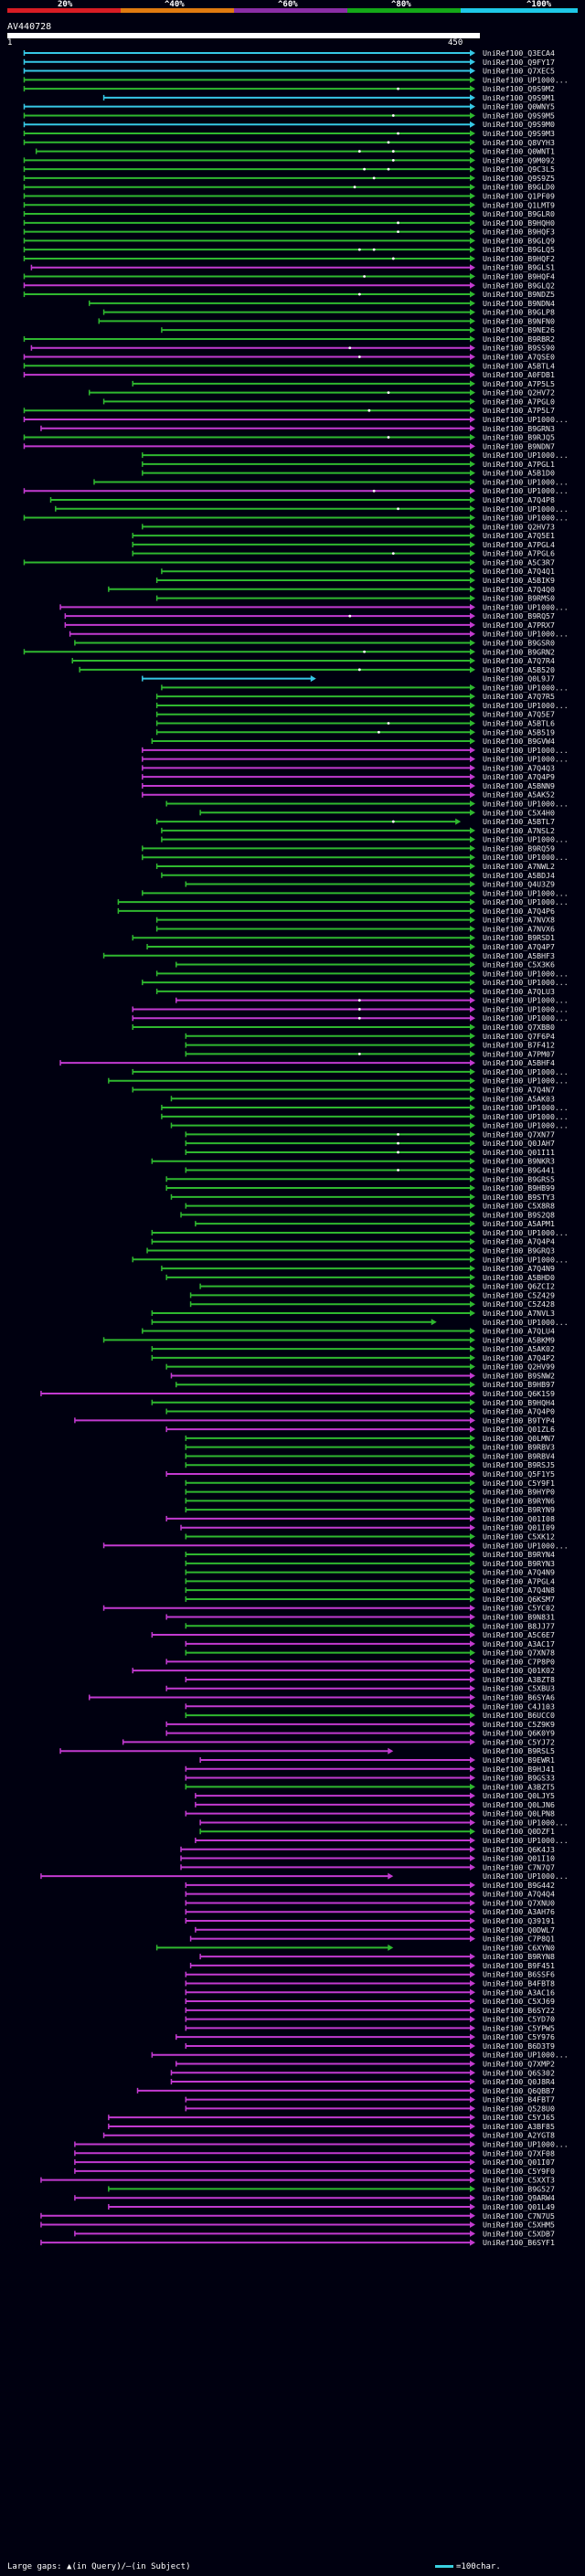  I want to click on hit-label: UniRef100_B9GLP8, so click(519, 312).